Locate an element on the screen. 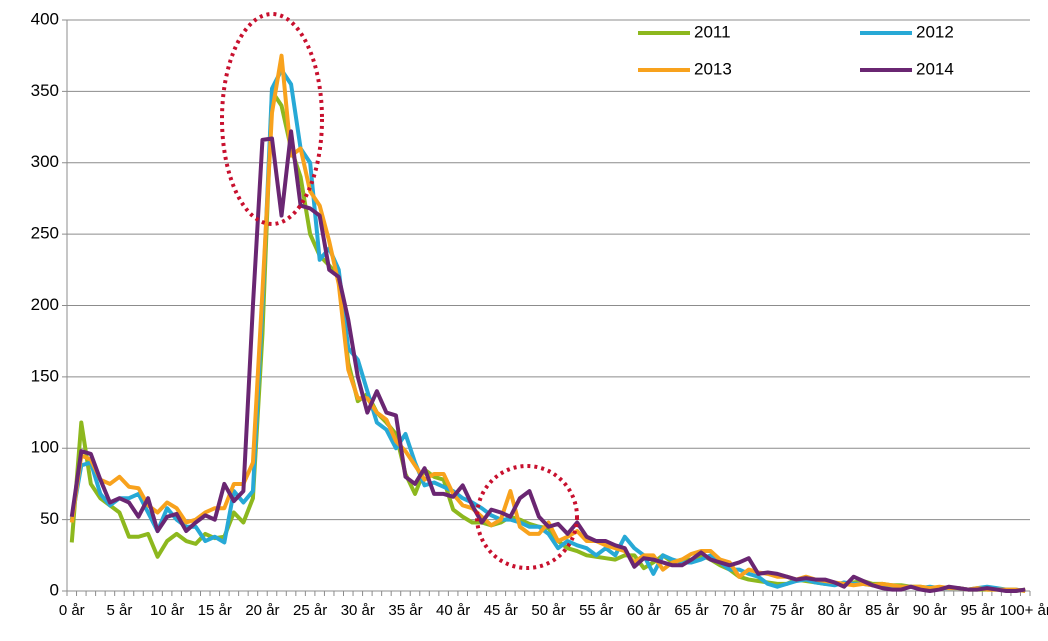 This screenshot has height=641, width=1048. x-tick-label: 5 år is located at coordinates (120, 610).